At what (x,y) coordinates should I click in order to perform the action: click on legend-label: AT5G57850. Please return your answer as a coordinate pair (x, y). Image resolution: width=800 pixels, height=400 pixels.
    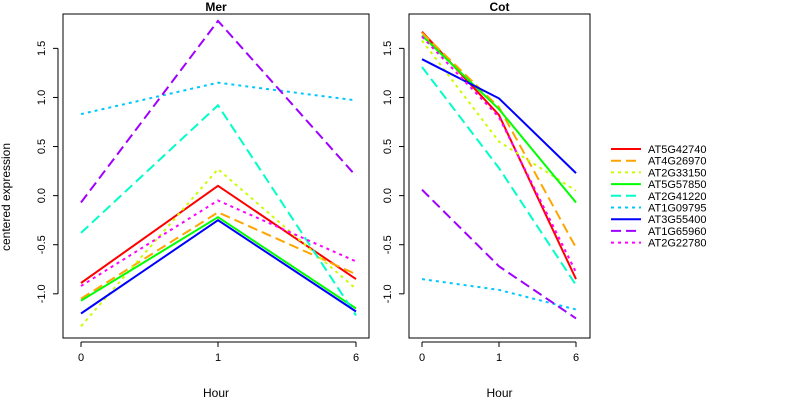
    Looking at the image, I should click on (677, 185).